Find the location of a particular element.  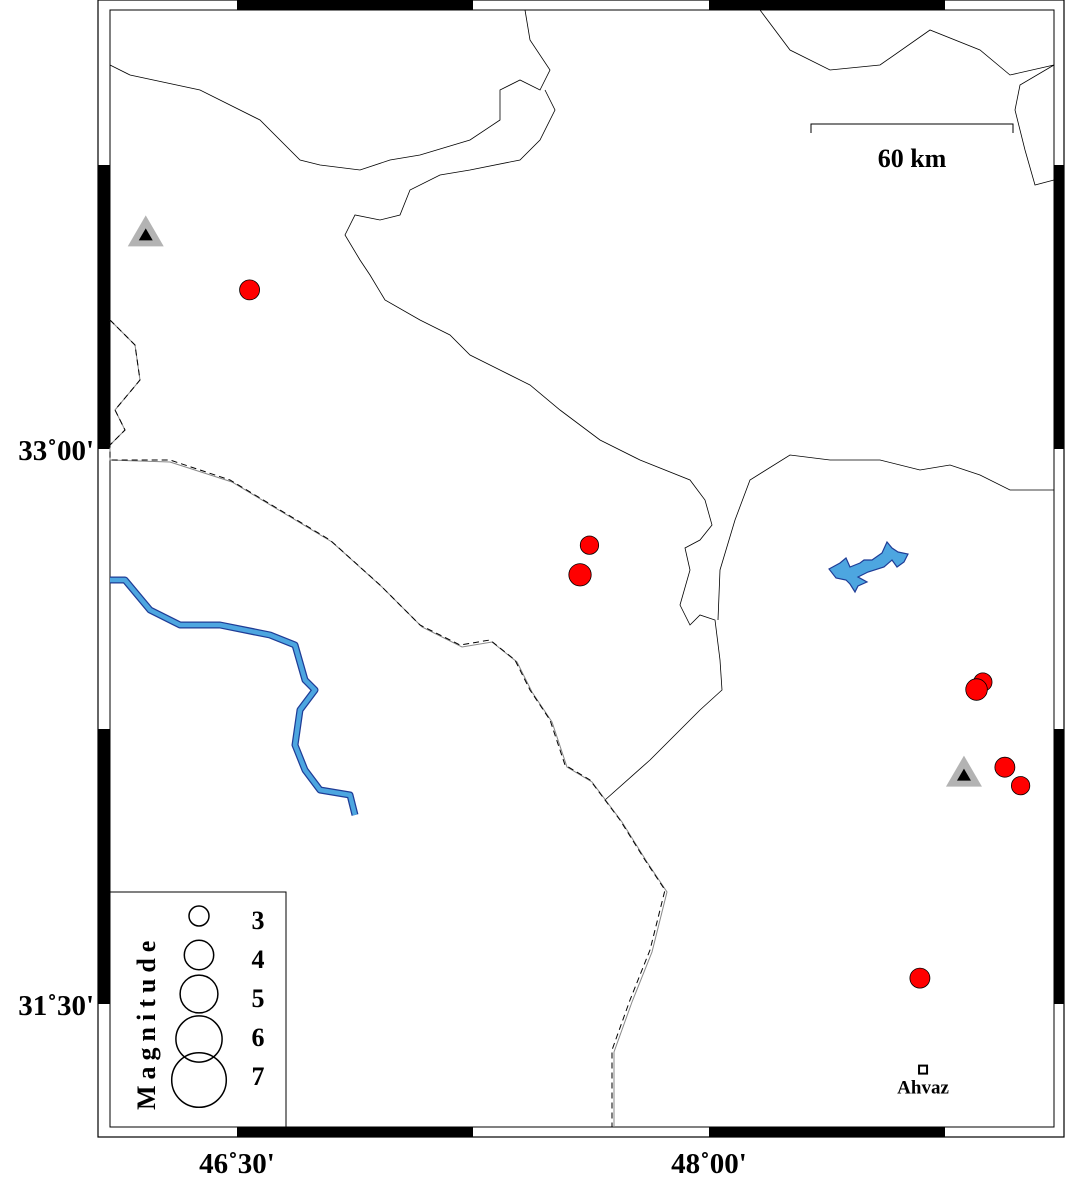

city-marker-icon is located at coordinates (923, 1069).